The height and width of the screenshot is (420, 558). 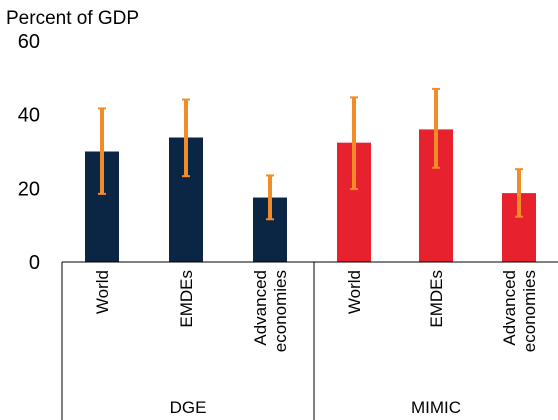 What do you see at coordinates (29, 189) in the screenshot?
I see `y-tick-label-20: 20` at bounding box center [29, 189].